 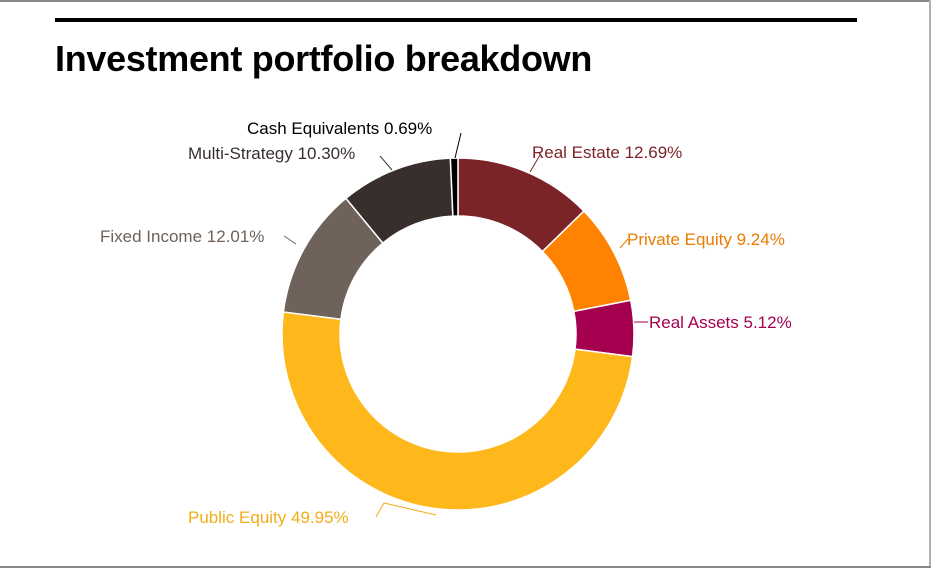 What do you see at coordinates (624, 243) in the screenshot?
I see `leader-line-private-equity` at bounding box center [624, 243].